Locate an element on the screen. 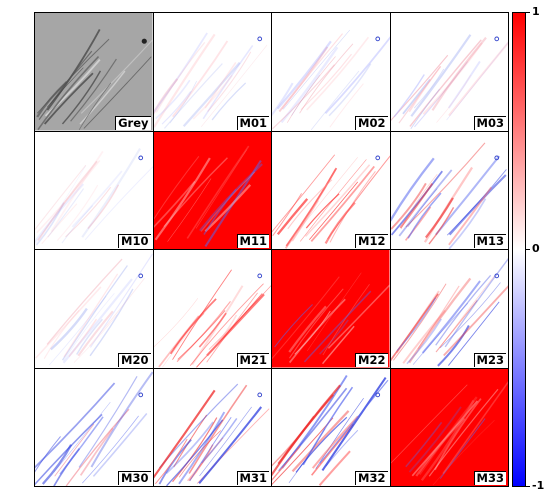 Image resolution: width=552 pixels, height=500 pixels. panel-m03: M03 is located at coordinates (449, 72).